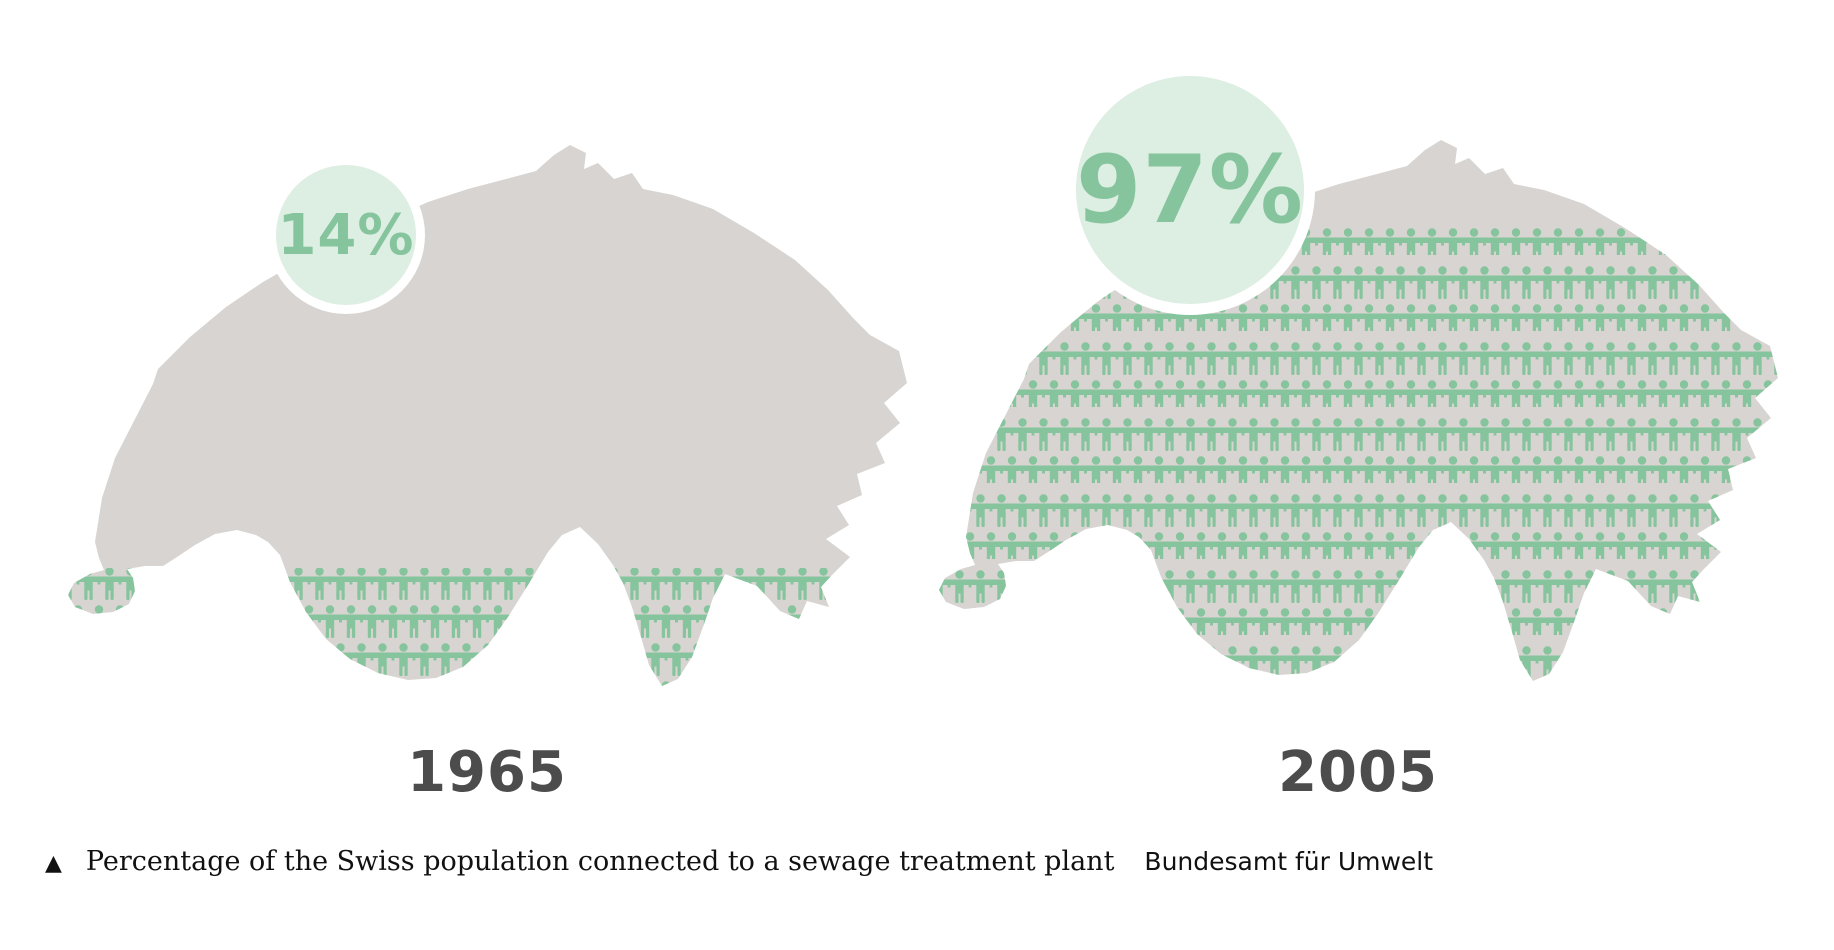  What do you see at coordinates (487, 627) in the screenshot?
I see `population-fill-1965` at bounding box center [487, 627].